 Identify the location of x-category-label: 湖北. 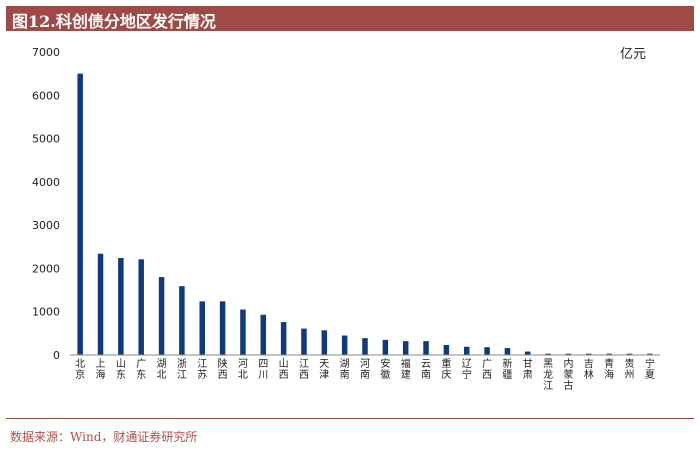
(162, 369).